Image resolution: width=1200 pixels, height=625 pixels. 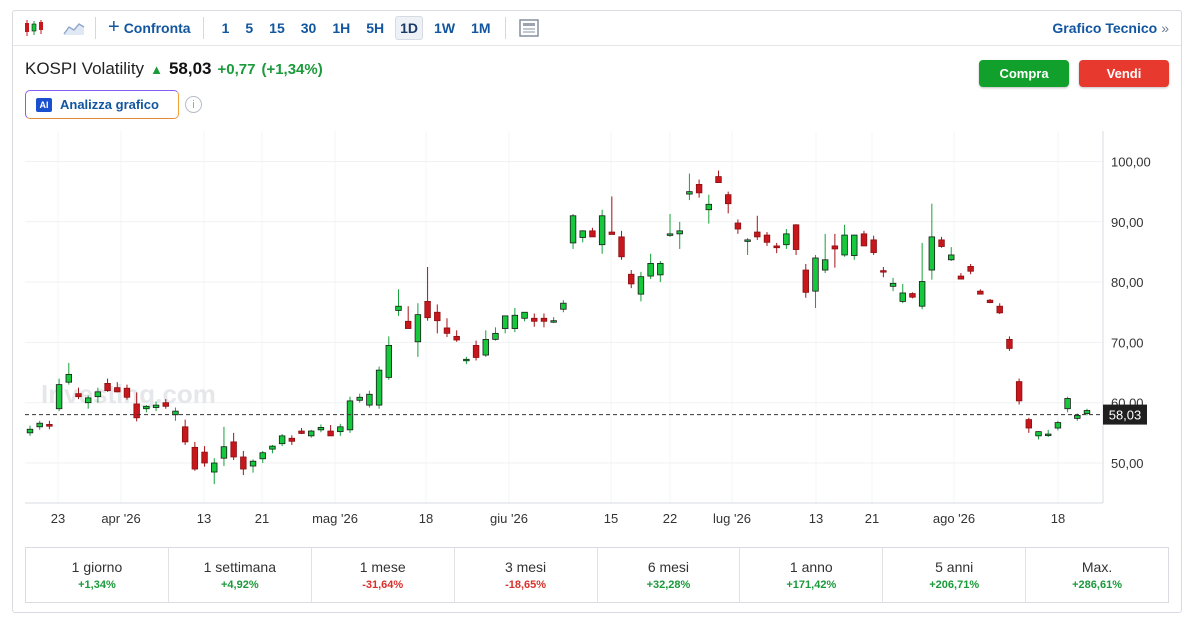 I want to click on timeframe-30: 30, so click(x=308, y=28).